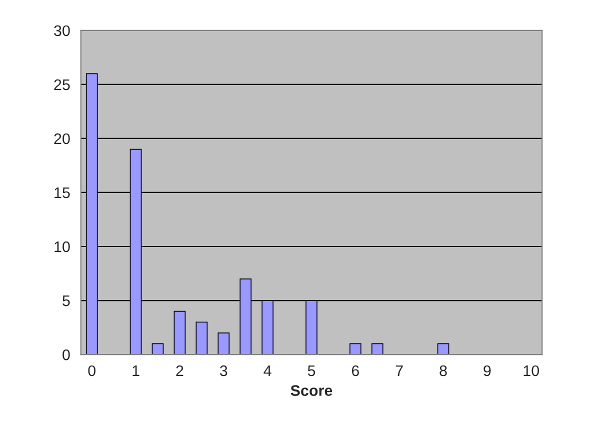 The width and height of the screenshot is (599, 435). I want to click on x-tick-label: 0, so click(92, 370).